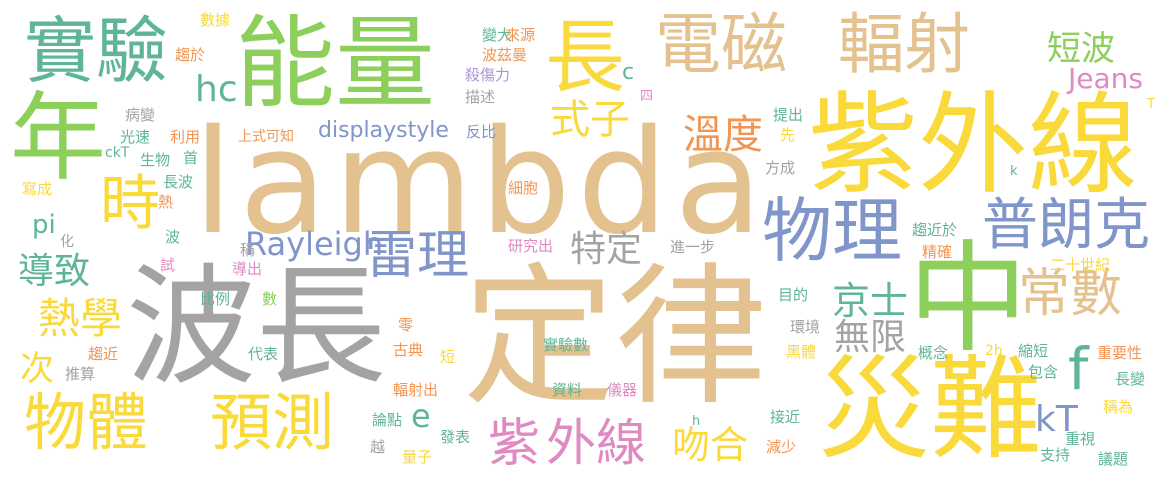 This screenshot has width=1175, height=482. What do you see at coordinates (505, 55) in the screenshot?
I see `cloud-word: 波茲曼` at bounding box center [505, 55].